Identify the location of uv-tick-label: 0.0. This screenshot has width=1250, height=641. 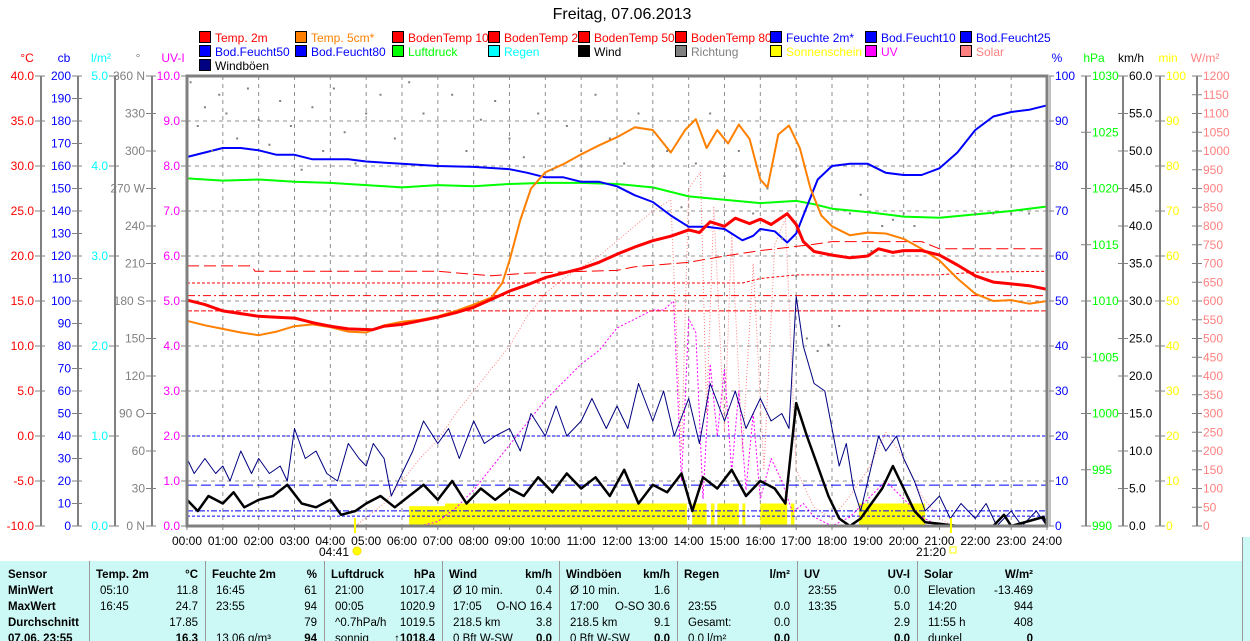
(171, 526).